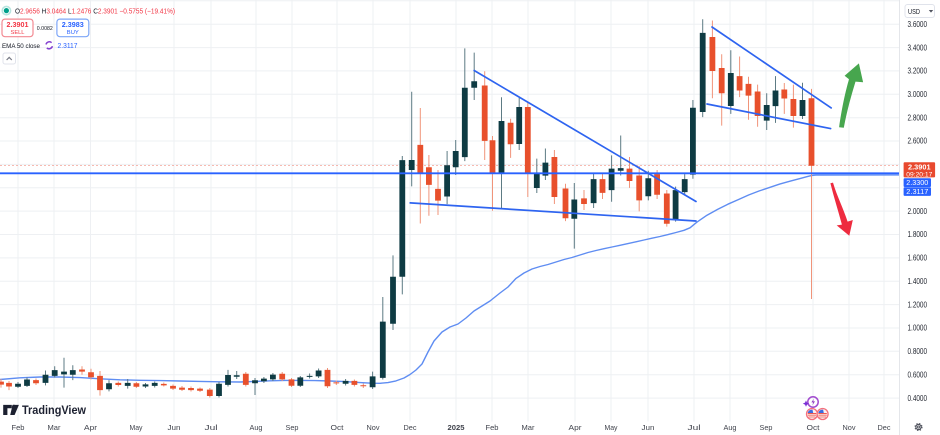 The height and width of the screenshot is (435, 940). I want to click on svg-text: 1.6000, so click(918, 258).